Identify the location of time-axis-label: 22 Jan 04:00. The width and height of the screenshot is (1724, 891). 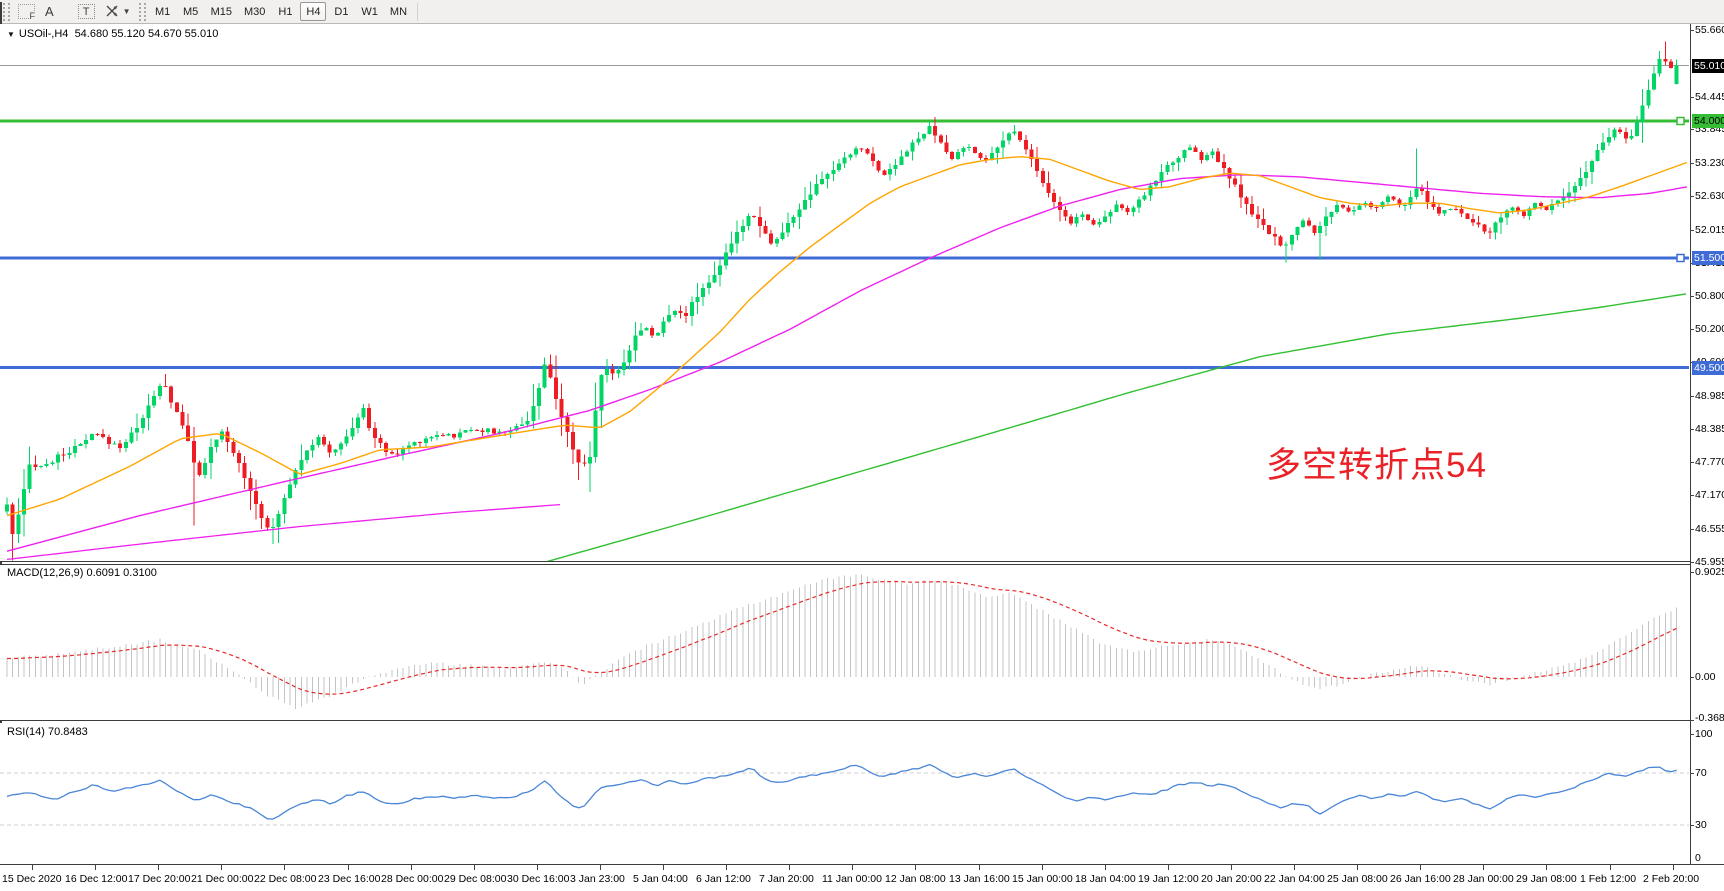
(1294, 879).